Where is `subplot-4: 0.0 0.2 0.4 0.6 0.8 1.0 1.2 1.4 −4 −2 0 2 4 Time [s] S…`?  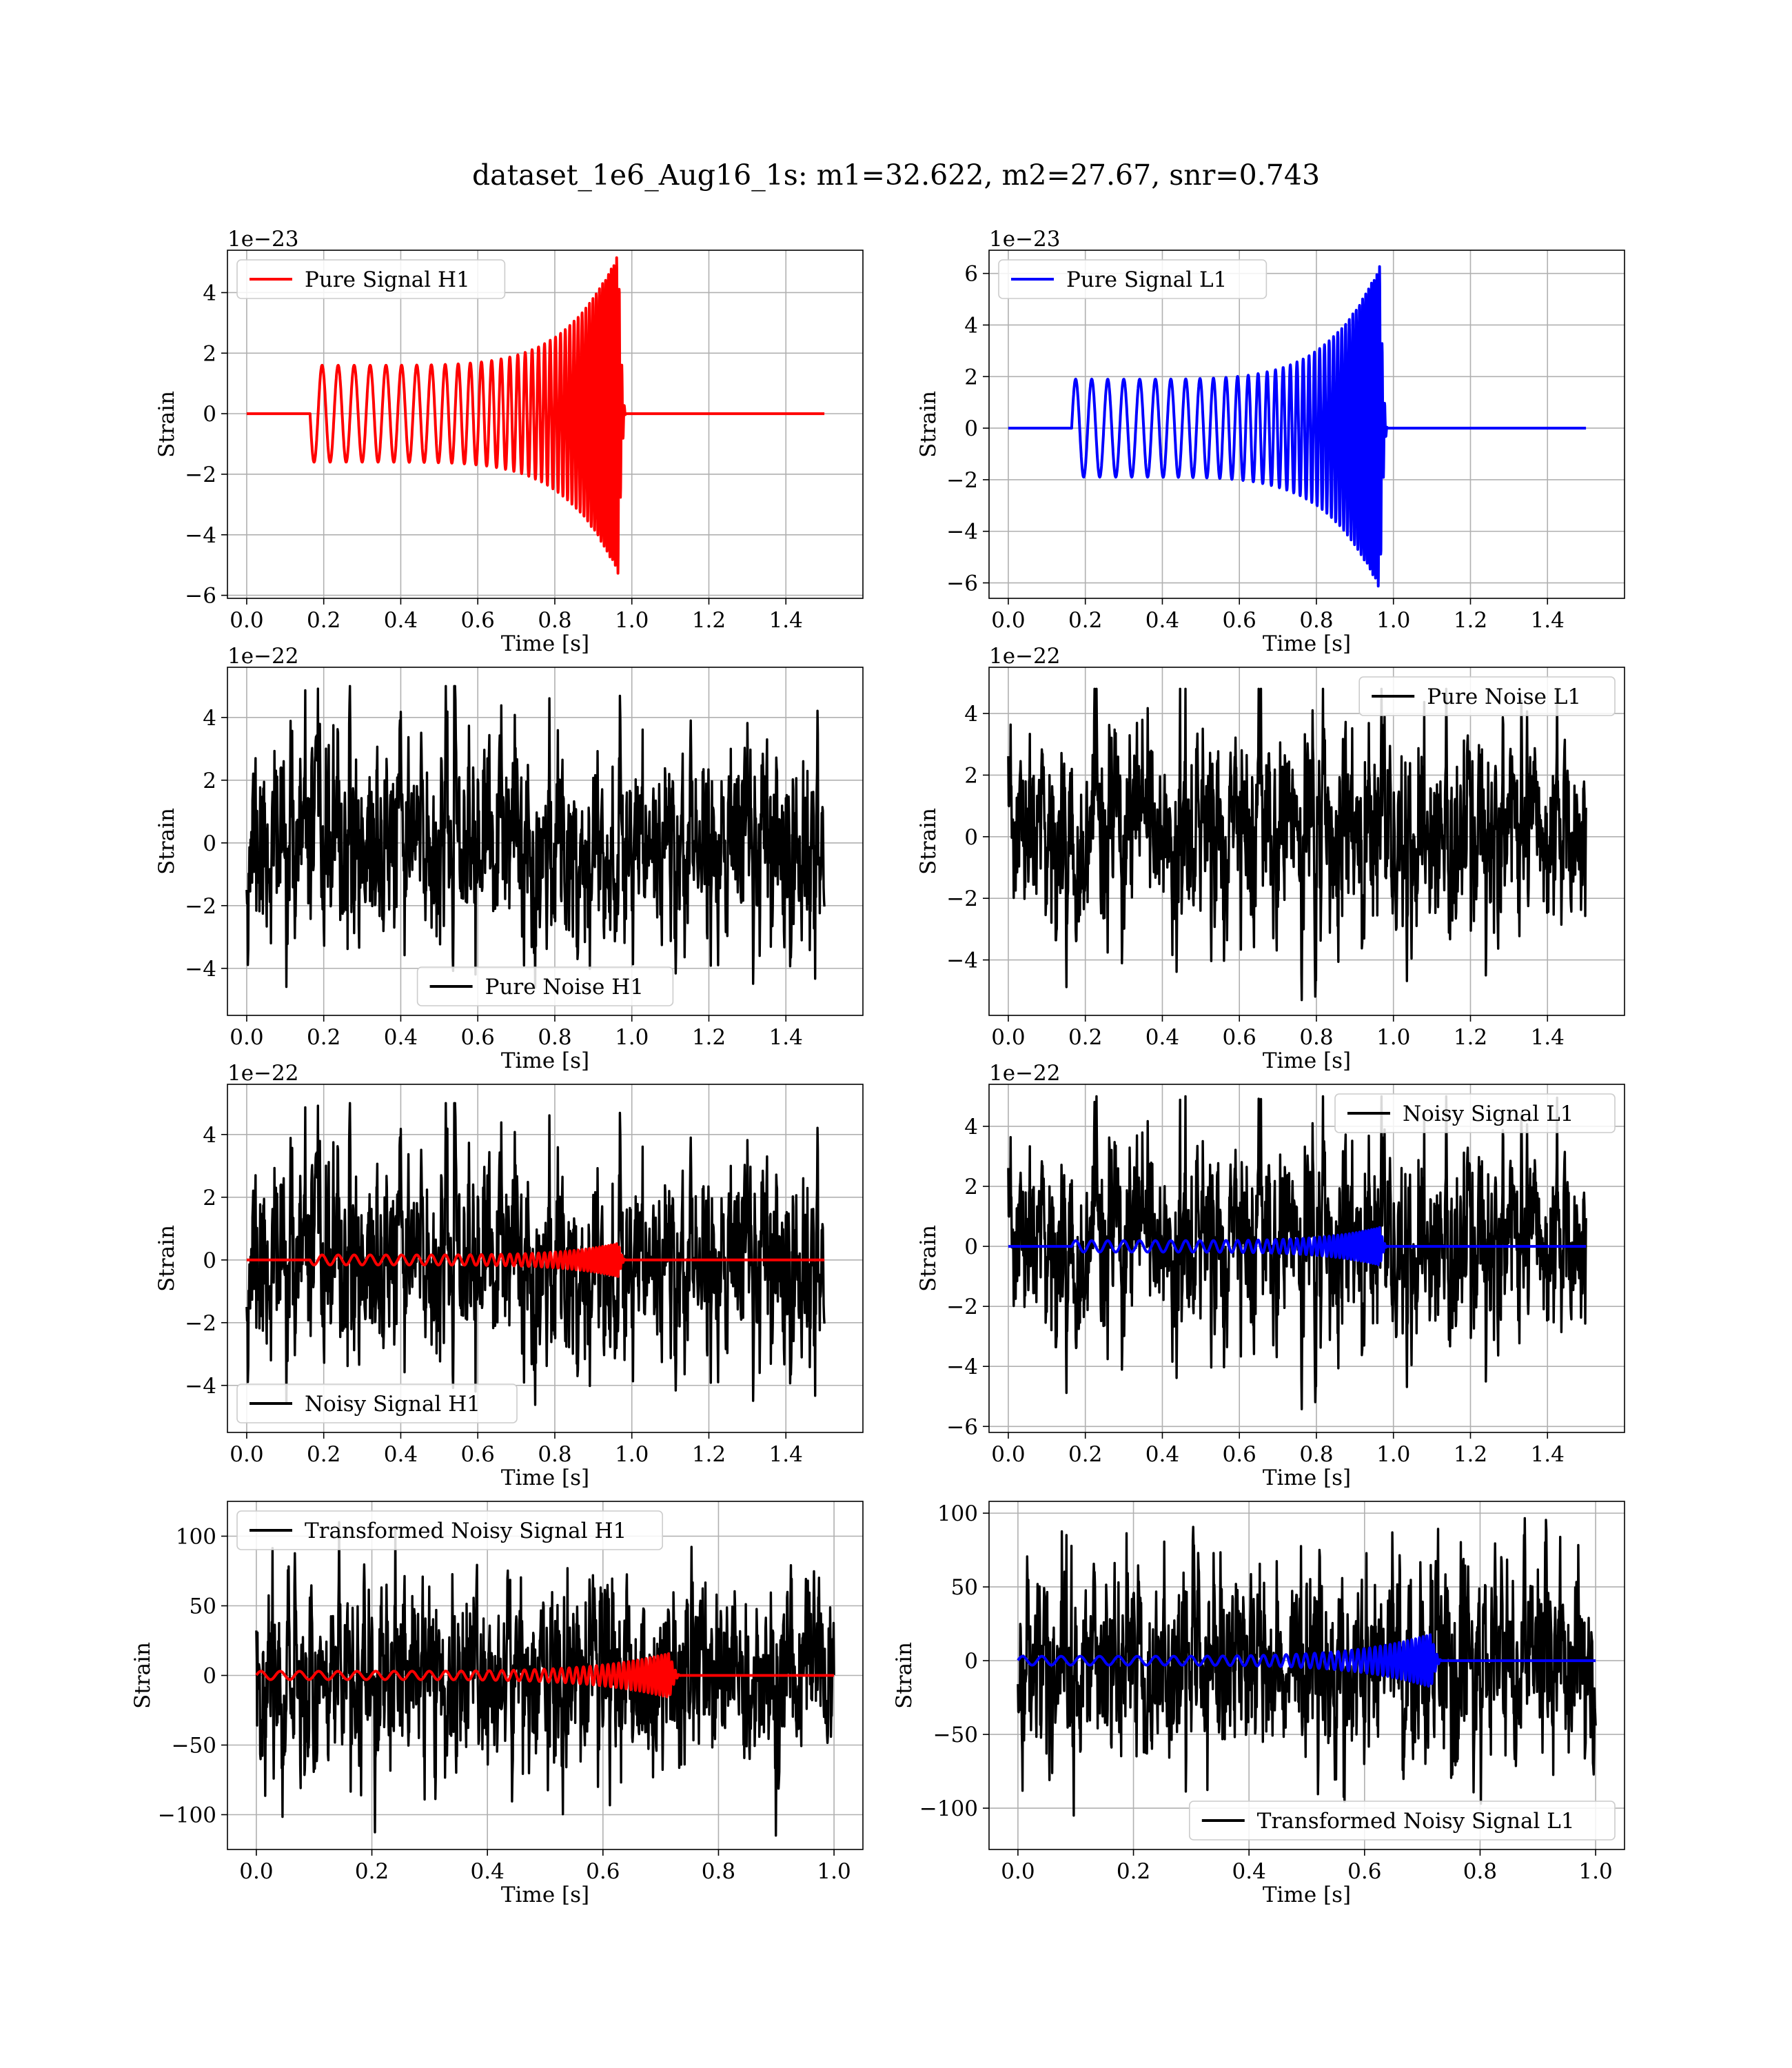
subplot-4: 0.0 0.2 0.4 0.6 0.8 1.0 1.2 1.4 −4 −2 0 2 4 Time [s] S… is located at coordinates (1270, 858).